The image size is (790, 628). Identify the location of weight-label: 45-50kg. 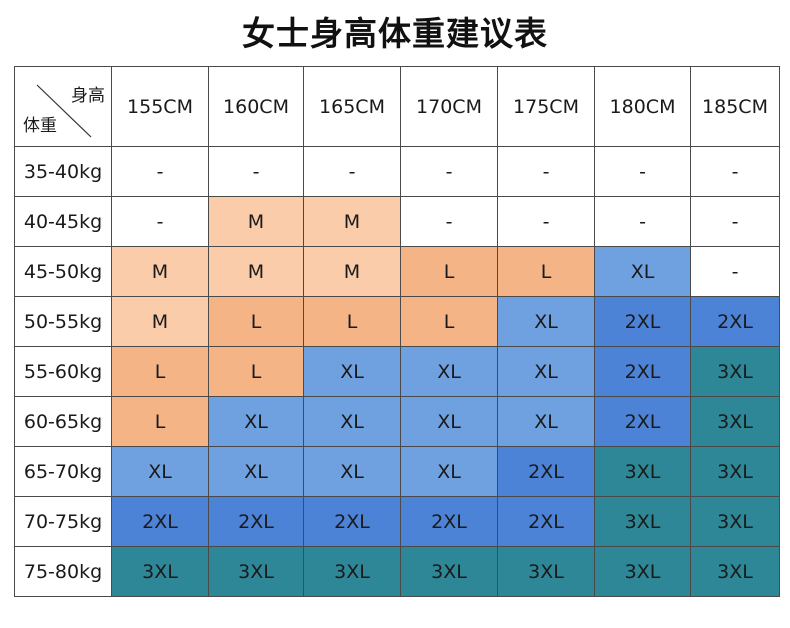
(63, 271).